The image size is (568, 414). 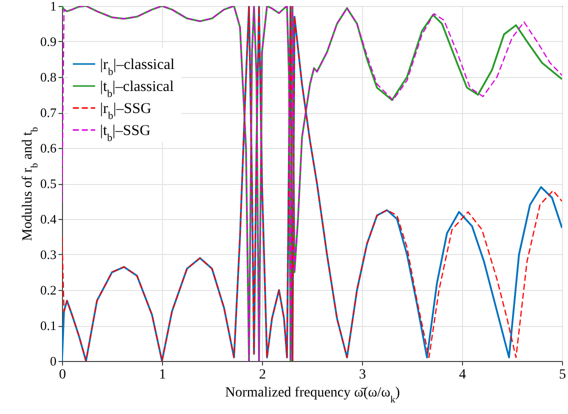 I want to click on y-tick-label: 0.6, so click(x=48, y=148).